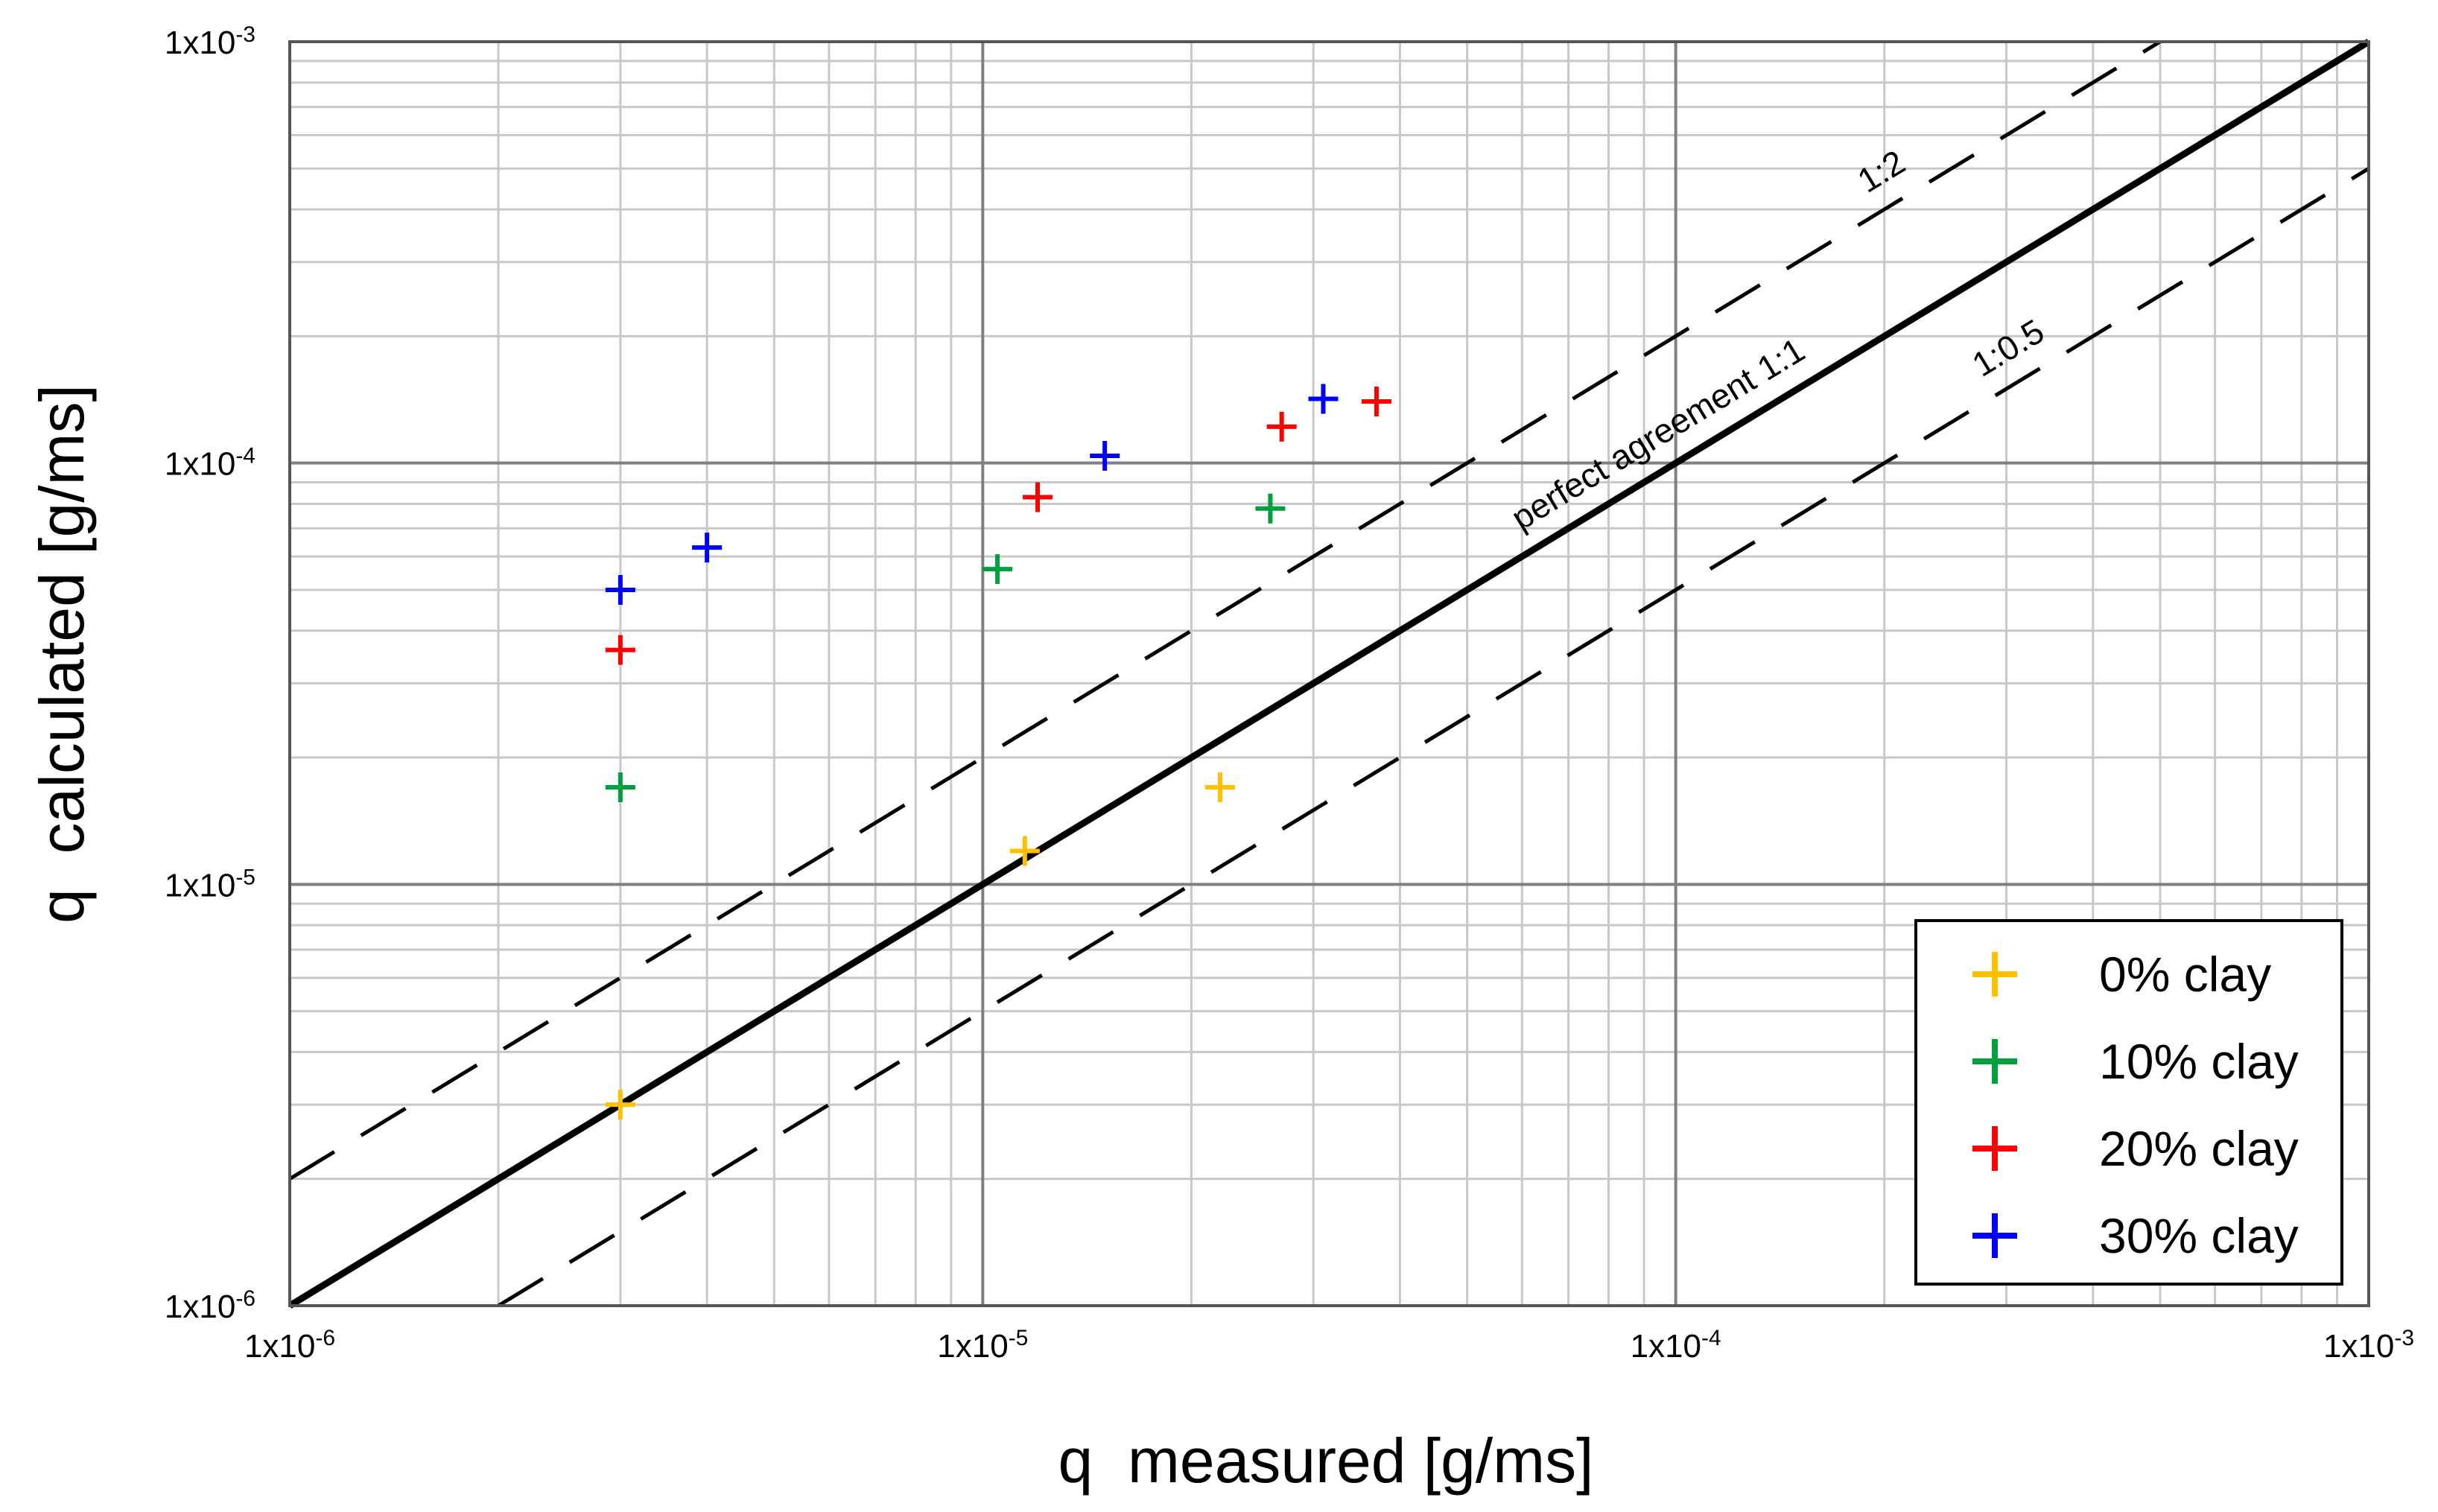 This screenshot has height=1512, width=2438. Describe the element at coordinates (210, 463) in the screenshot. I see `y-tick-label: 1x10⁻⁴` at that location.